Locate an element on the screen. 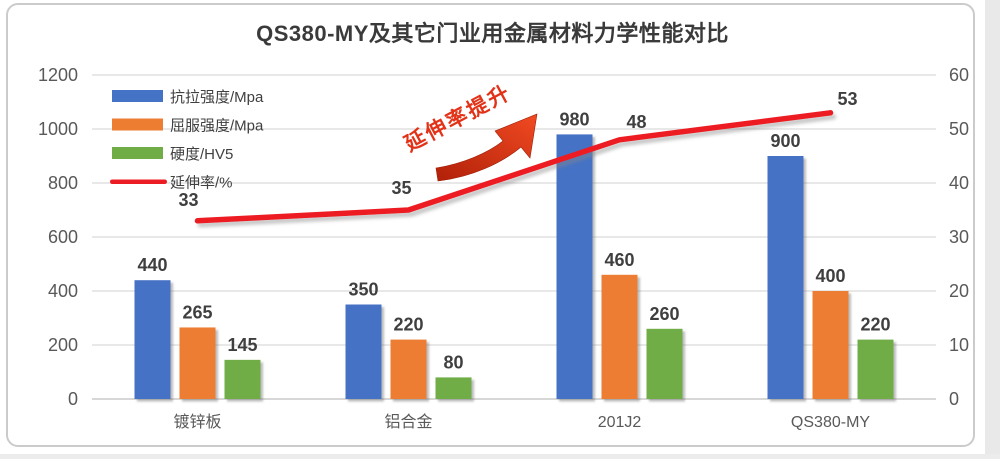 The height and width of the screenshot is (459, 1000). annotation-arrow-icon is located at coordinates (486, 147).